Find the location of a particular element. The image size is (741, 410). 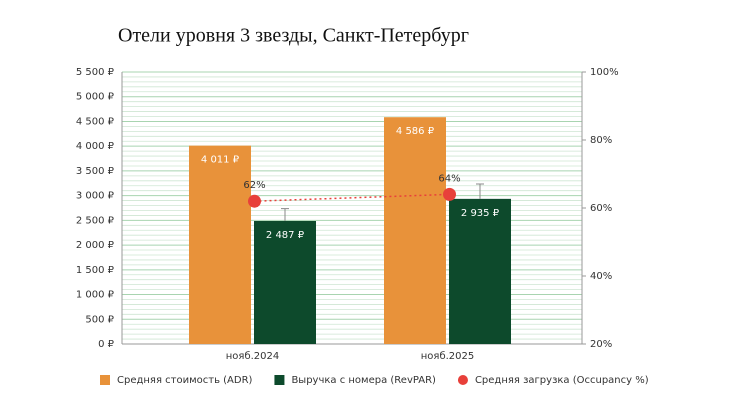

x-tick-label: нояб.2025 is located at coordinates (447, 356).